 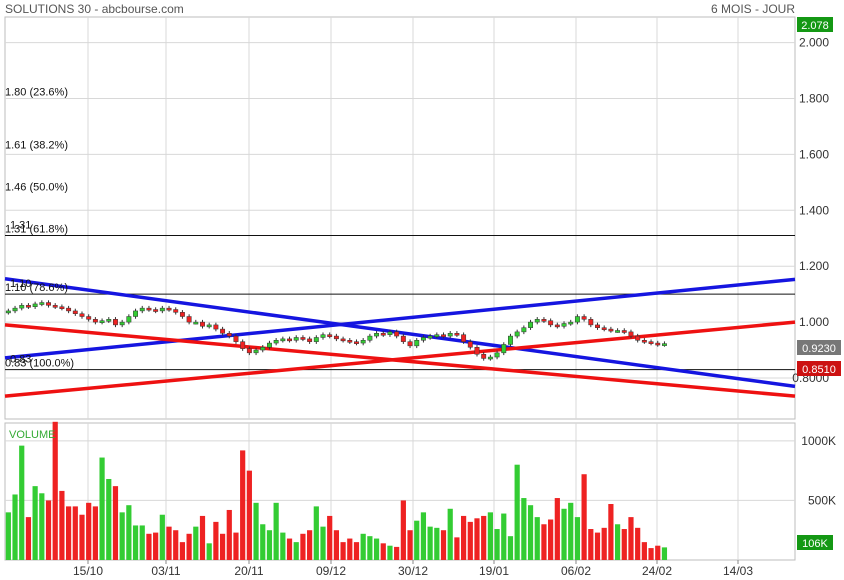 What do you see at coordinates (814, 210) in the screenshot?
I see `price-tick-label: 1.400` at bounding box center [814, 210].